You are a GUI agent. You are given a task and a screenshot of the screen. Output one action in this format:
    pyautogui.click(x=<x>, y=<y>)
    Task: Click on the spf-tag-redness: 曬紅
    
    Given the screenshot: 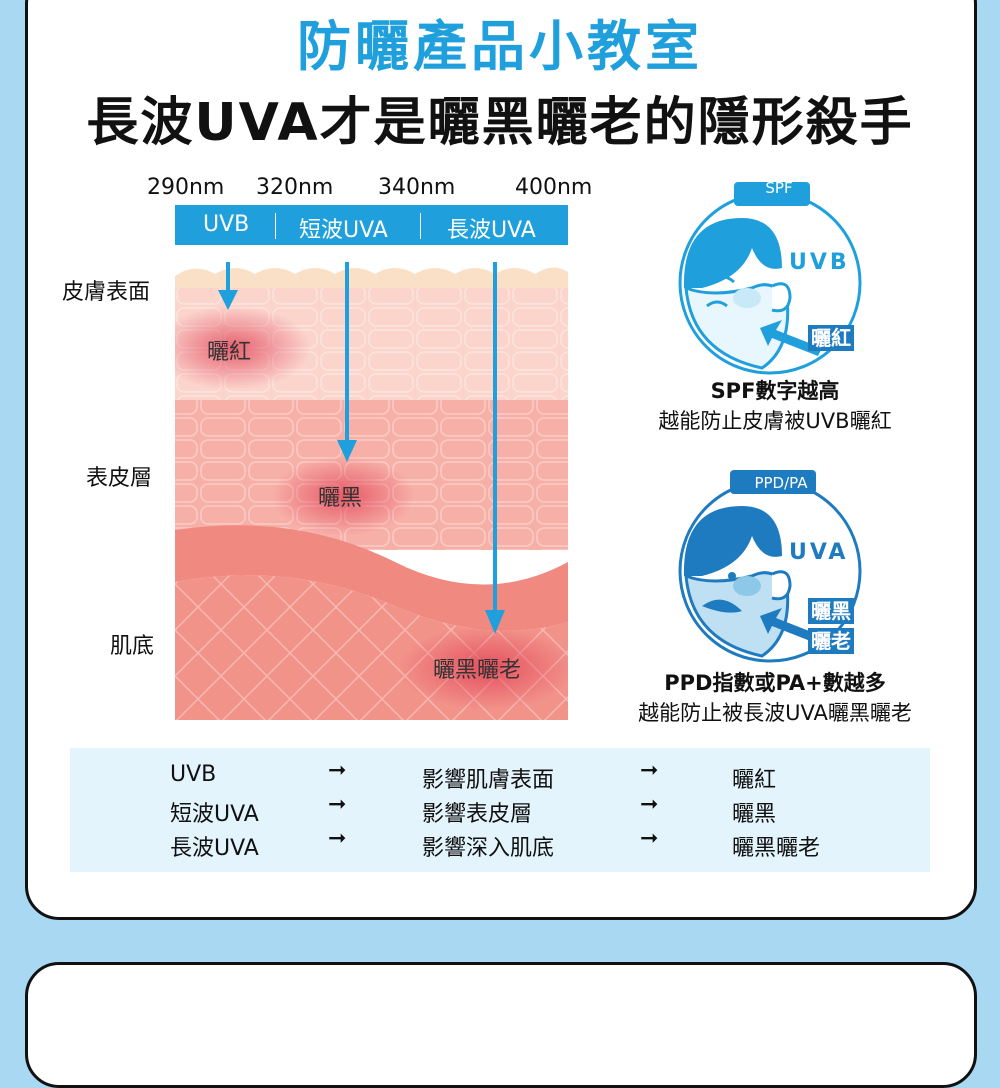 What is the action you would take?
    pyautogui.click(x=831, y=338)
    